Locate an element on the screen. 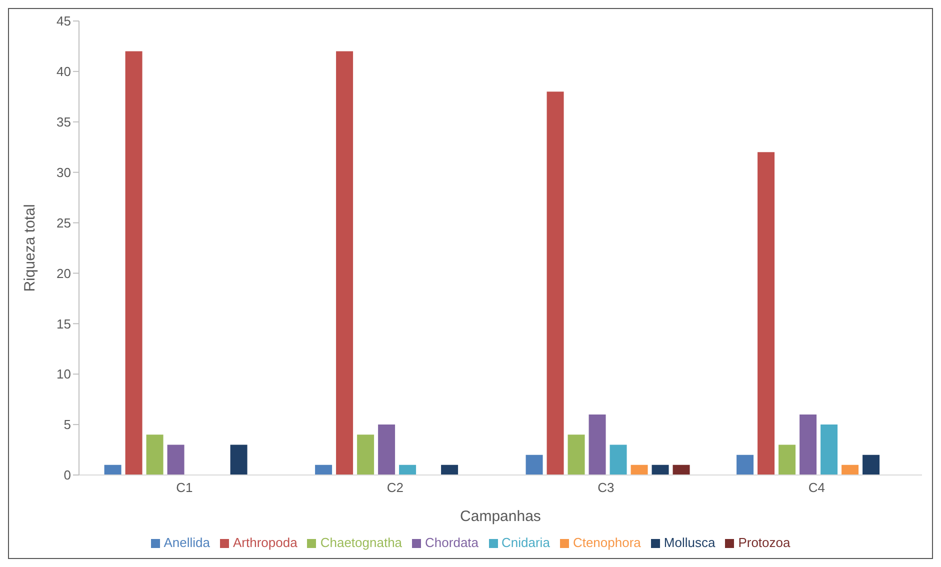  legend-label: Cnidaria is located at coordinates (526, 542).